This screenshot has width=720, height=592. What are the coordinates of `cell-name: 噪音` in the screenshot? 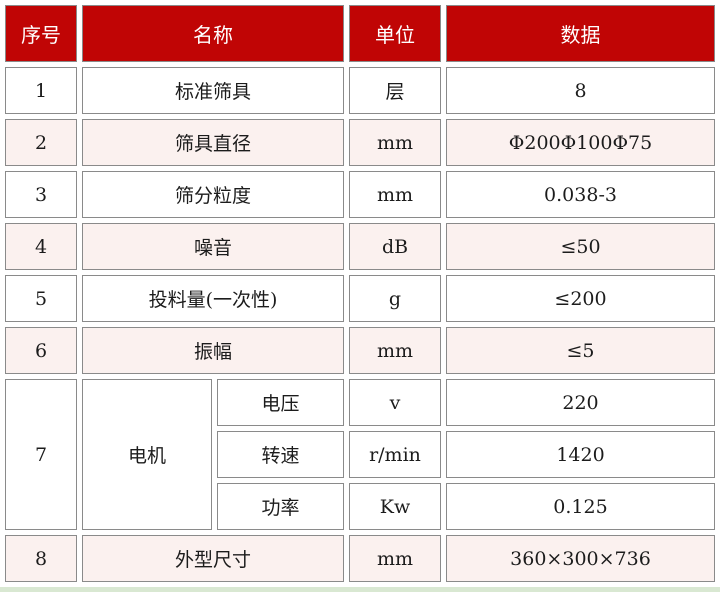 It's located at (213, 246).